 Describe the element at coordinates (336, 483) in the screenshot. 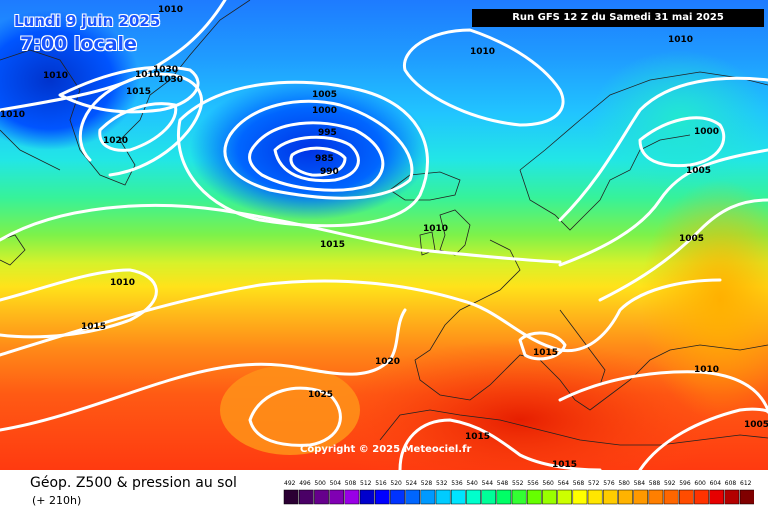

I see `legend-tick-label: 504` at that location.